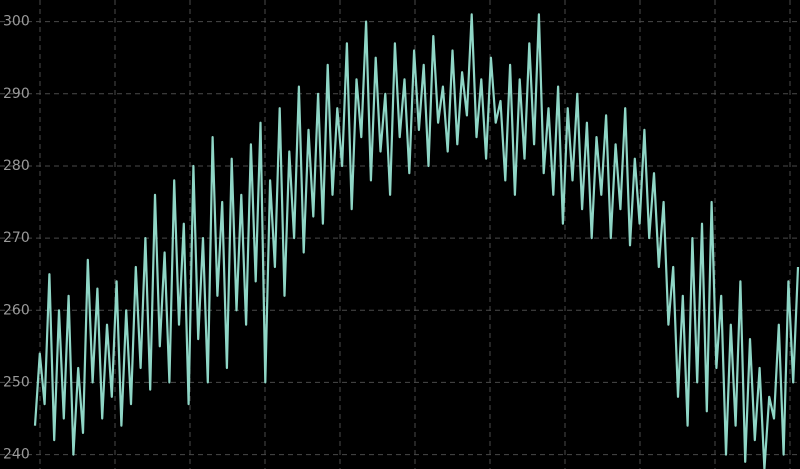 This screenshot has height=469, width=800. Describe the element at coordinates (16, 310) in the screenshot. I see `y-tick-label: 260` at that location.